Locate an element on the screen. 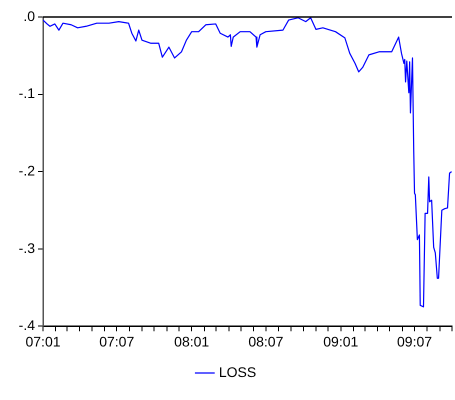 The image size is (455, 400). y-tick-label: -.2 is located at coordinates (27, 170).